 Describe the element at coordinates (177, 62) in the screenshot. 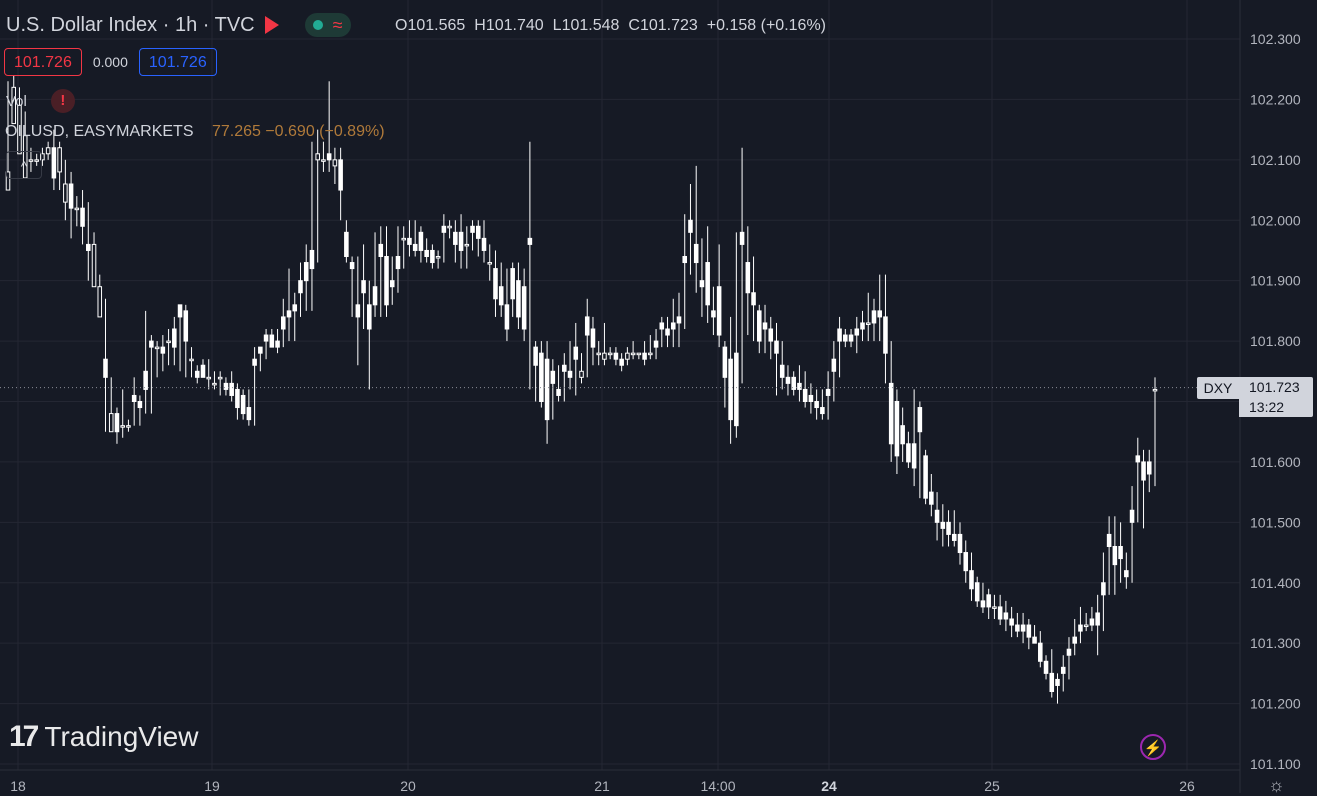

I see `buy-button: 101.726` at that location.